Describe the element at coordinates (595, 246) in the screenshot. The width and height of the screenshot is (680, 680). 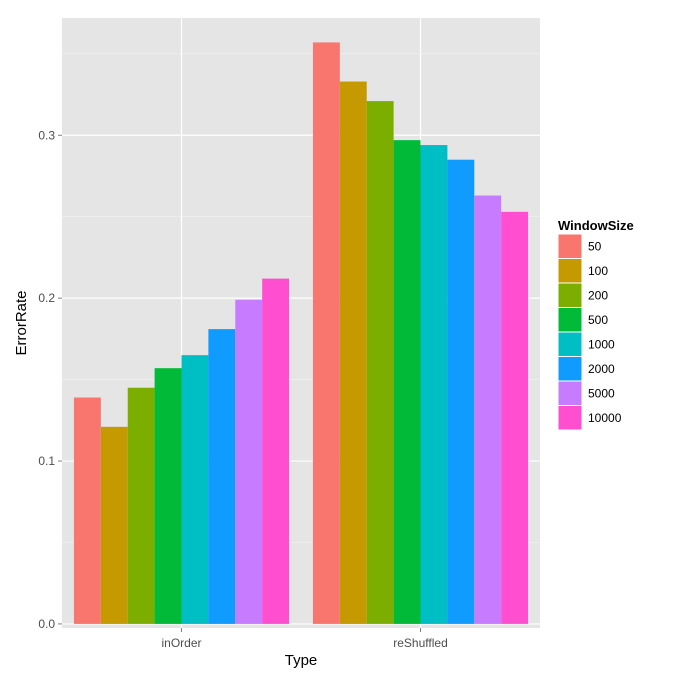
I see `legend-label: 50` at that location.